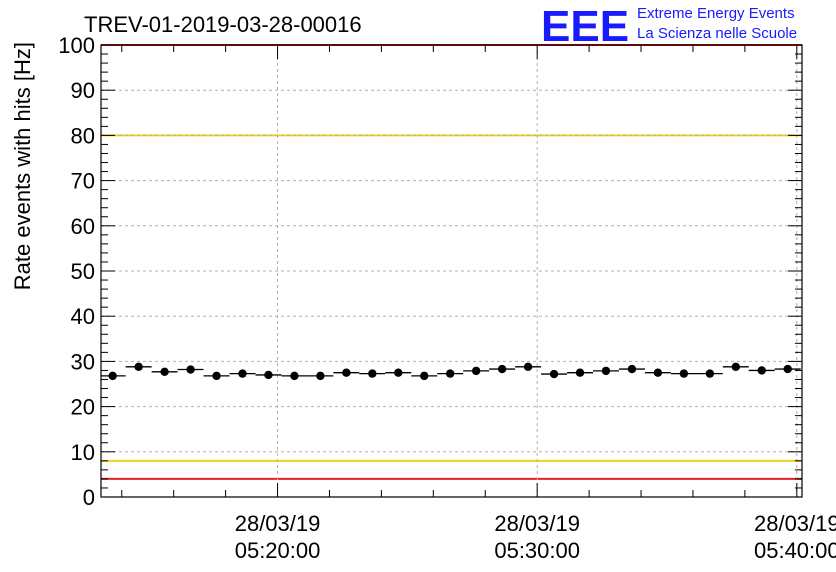  I want to click on y-tick-label: 80, so click(83, 135).